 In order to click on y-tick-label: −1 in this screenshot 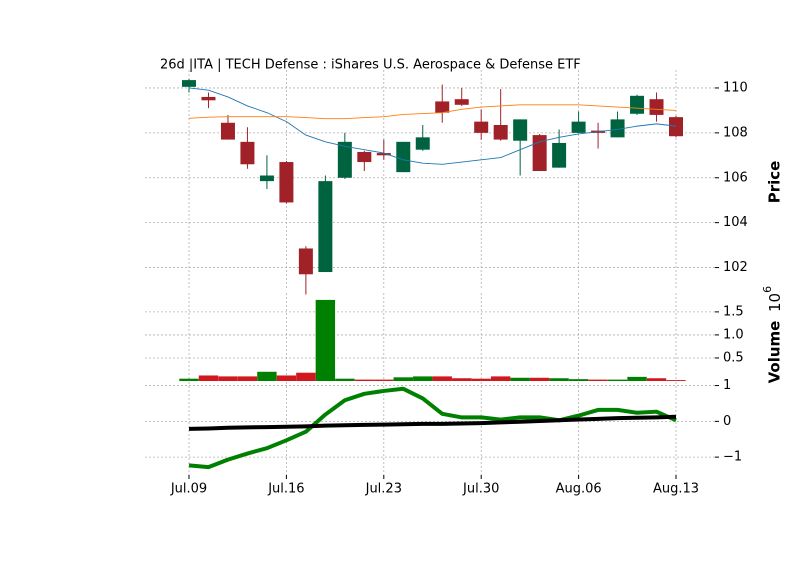, I will do `click(732, 457)`.